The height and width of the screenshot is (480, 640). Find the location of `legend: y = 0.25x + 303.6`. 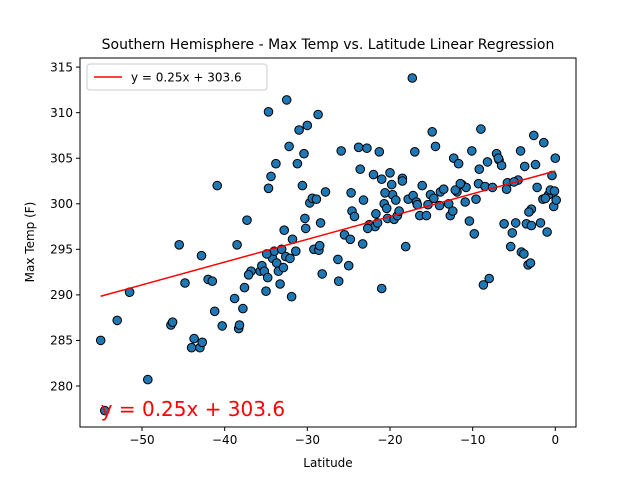

legend: y = 0.25x + 303.6 is located at coordinates (177, 77).